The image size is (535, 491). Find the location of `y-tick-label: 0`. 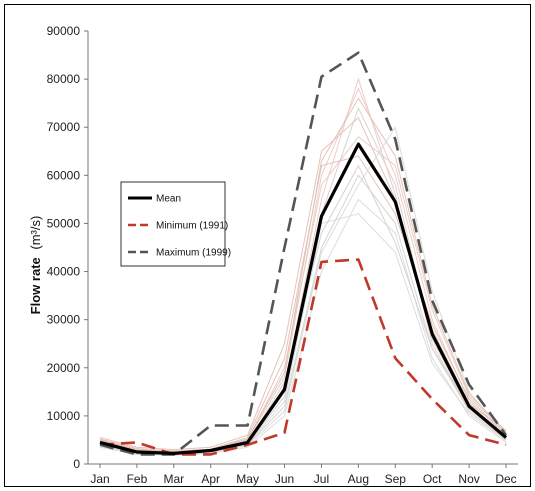

y-tick-label: 0 is located at coordinates (76, 464).